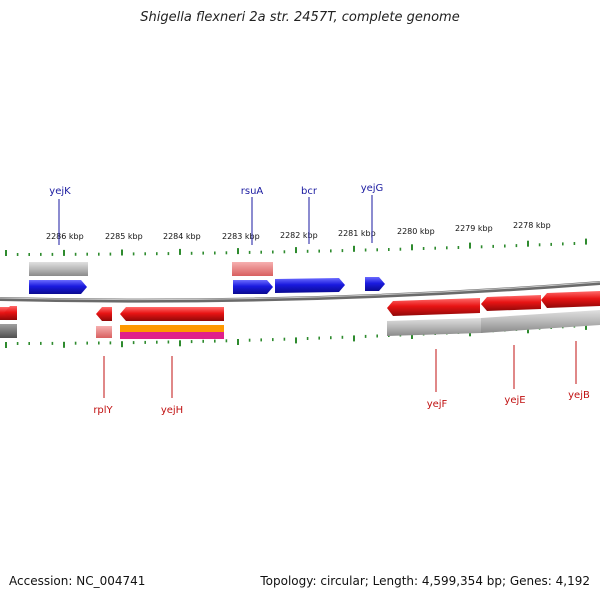  I want to click on gene-arrow-yejE, so click(511, 303).